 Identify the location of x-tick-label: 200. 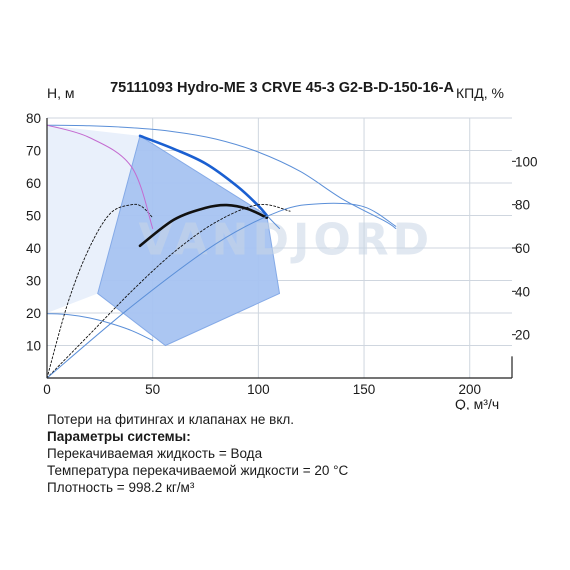
(469, 389).